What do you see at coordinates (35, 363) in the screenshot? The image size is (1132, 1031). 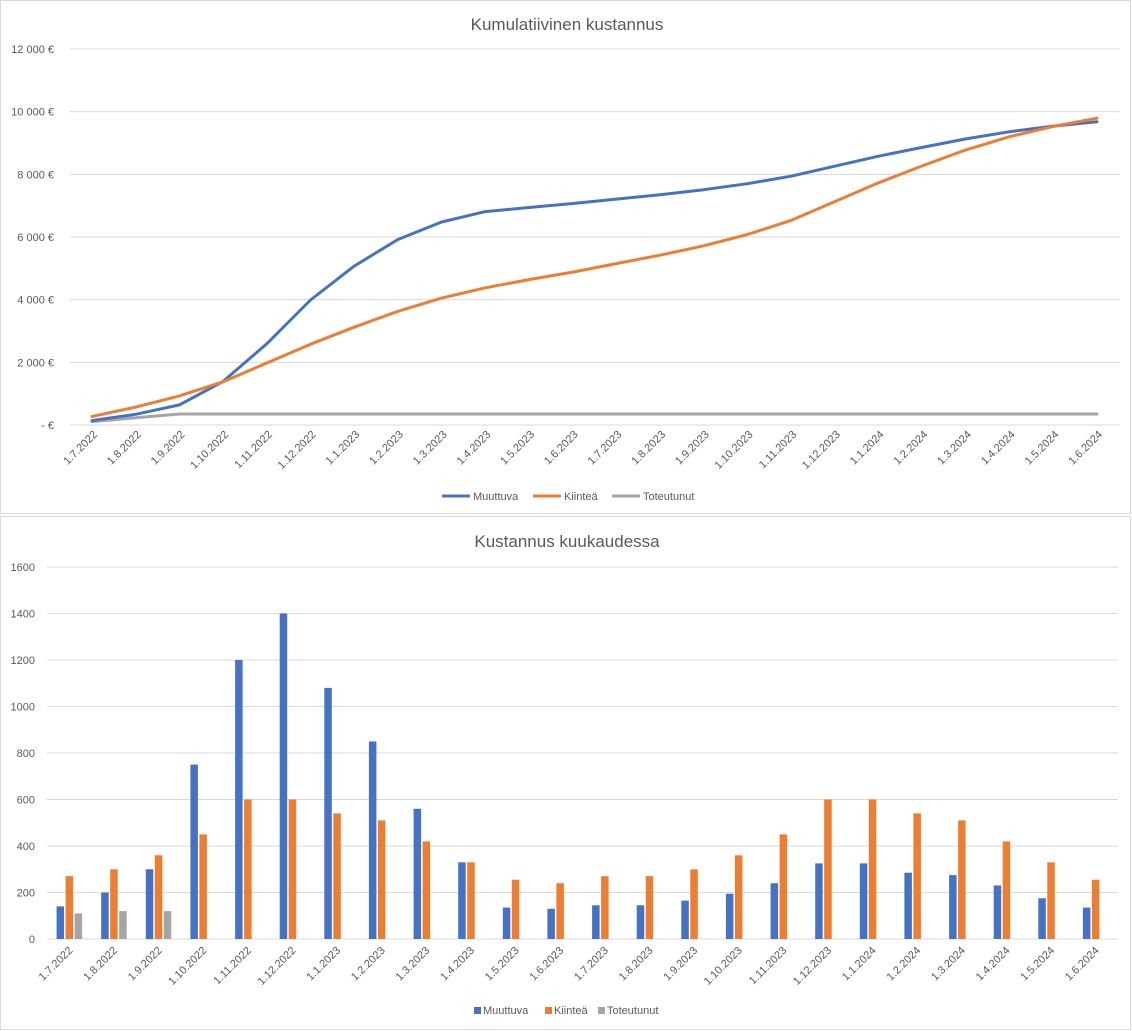 I see `y-tick-label: 2 000 €` at bounding box center [35, 363].